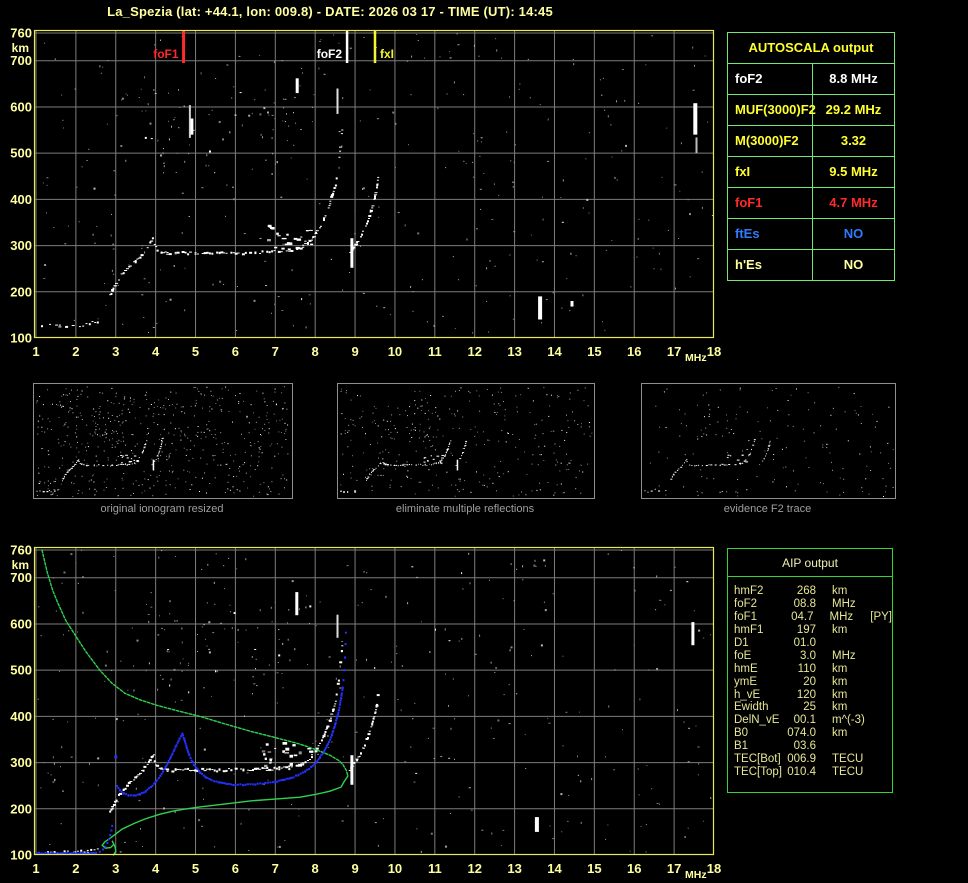  I want to click on autoscala-row: h'Es NO, so click(811, 264).